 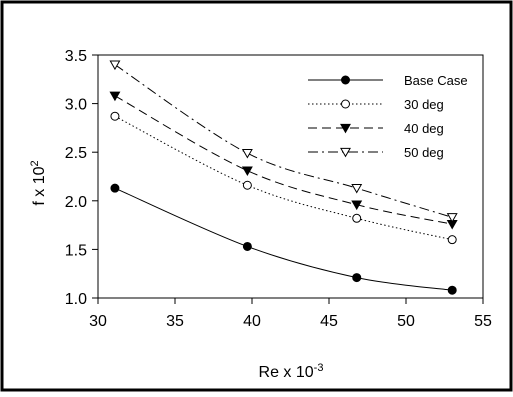 I want to click on x-axis-ticks: 30 35 40 45 50 55, so click(x=290, y=314).